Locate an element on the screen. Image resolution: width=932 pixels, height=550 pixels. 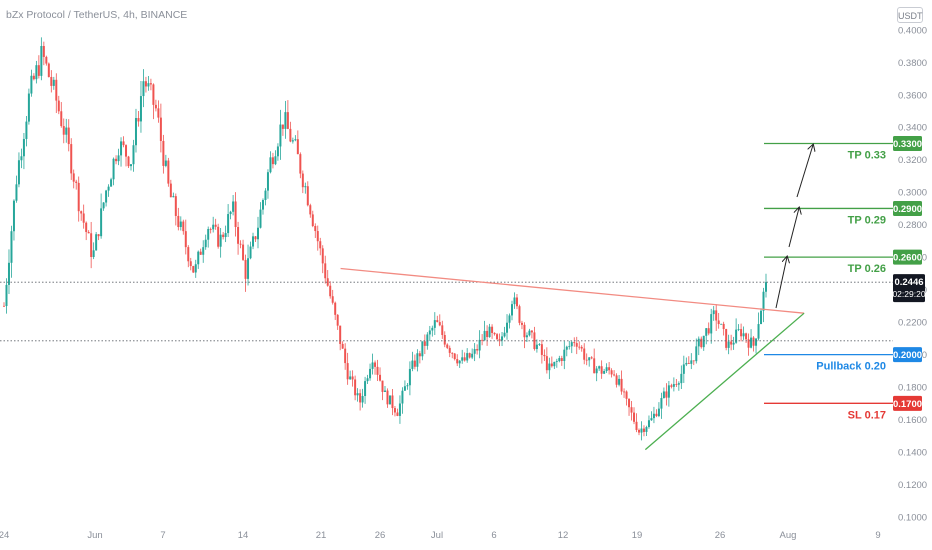
y-tick-label: 0.2200 is located at coordinates (912, 323).